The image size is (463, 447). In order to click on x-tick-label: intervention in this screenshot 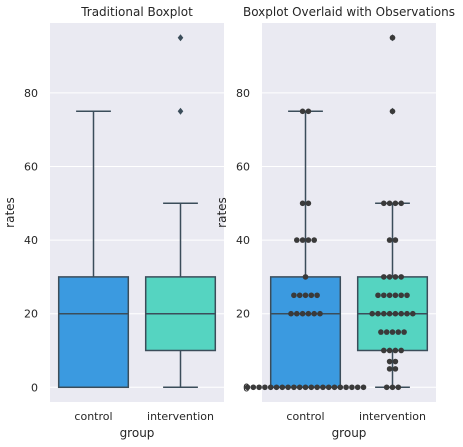, I will do `click(180, 416)`.